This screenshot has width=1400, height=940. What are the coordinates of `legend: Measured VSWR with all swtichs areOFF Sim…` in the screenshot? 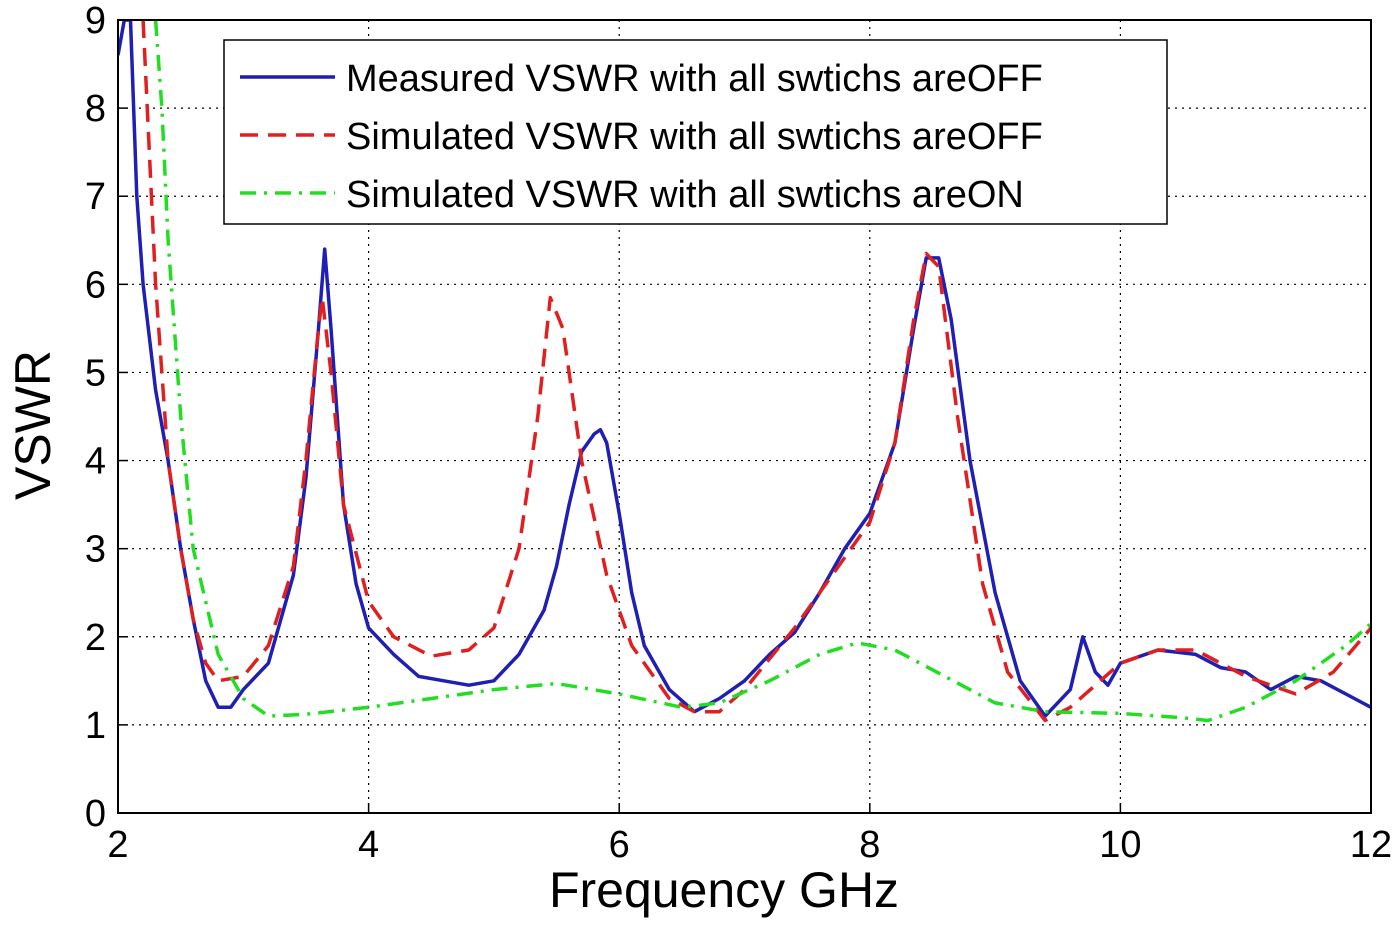 It's located at (695, 132).